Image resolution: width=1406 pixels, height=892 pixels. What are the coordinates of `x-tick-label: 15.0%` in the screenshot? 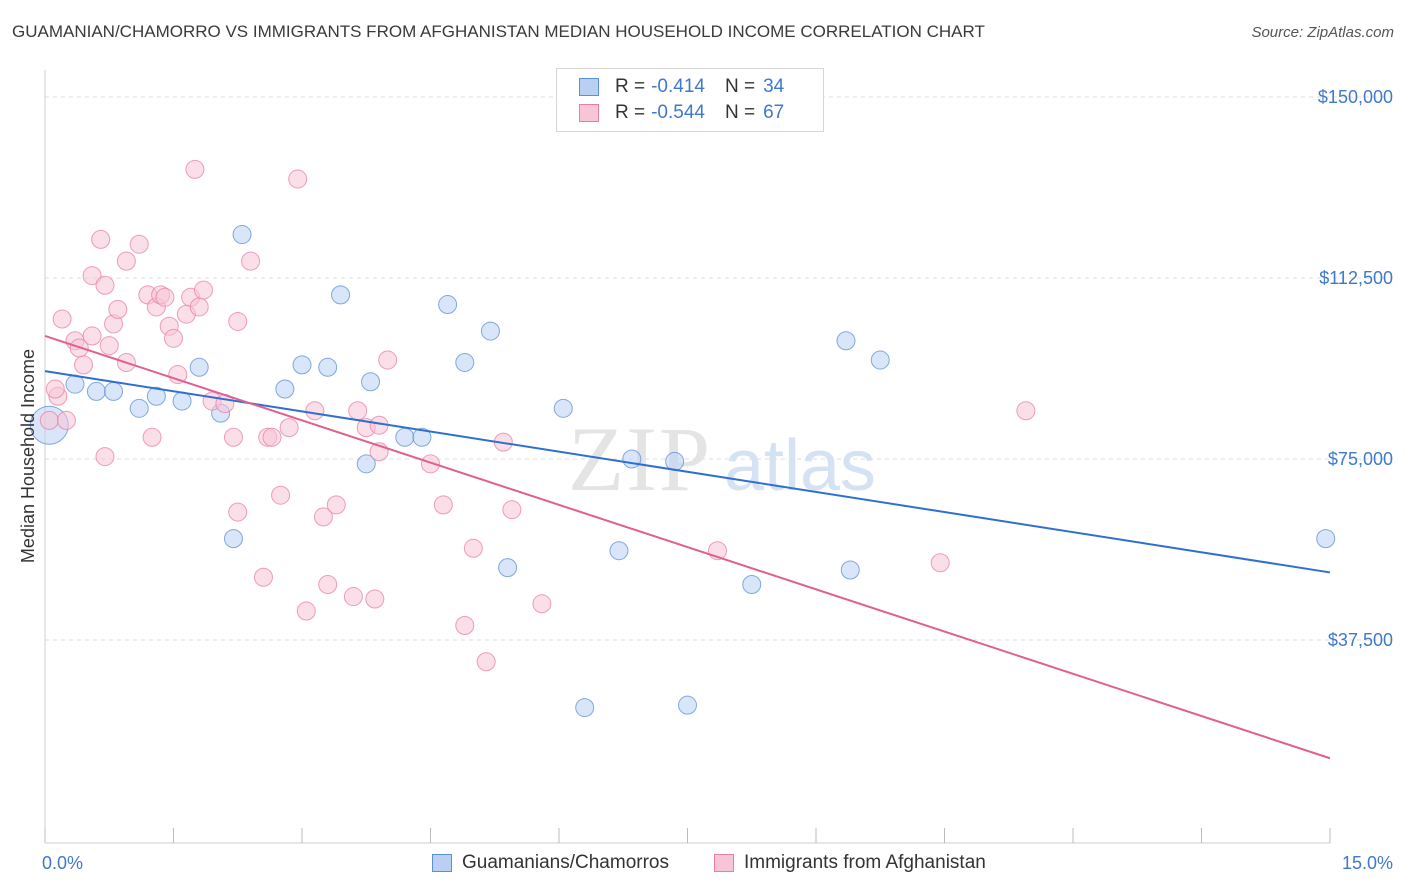 It's located at (1367, 863).